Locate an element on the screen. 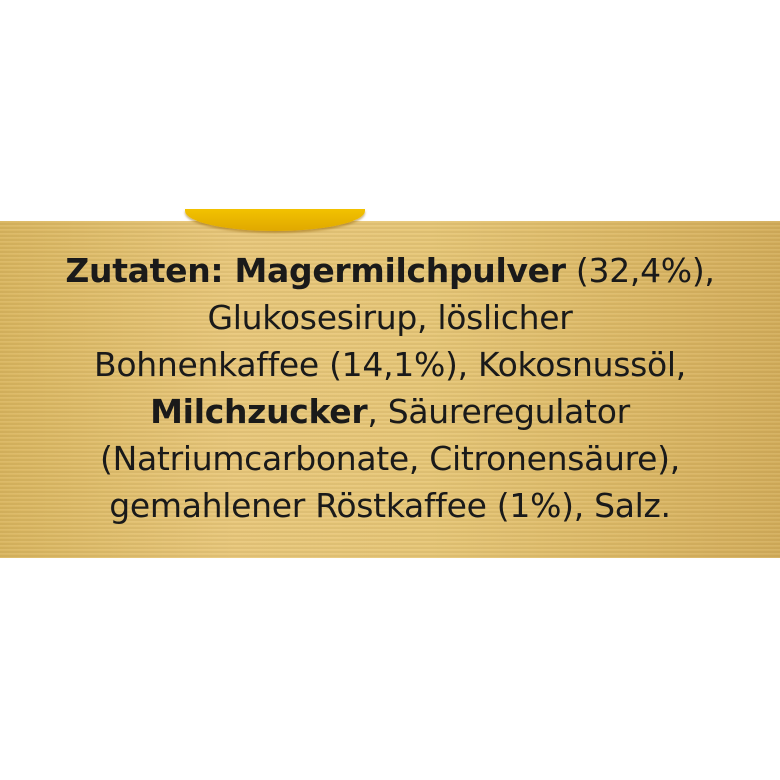 The height and width of the screenshot is (780, 780). ingredients-text-part: , Säureregulator is located at coordinates (498, 411).